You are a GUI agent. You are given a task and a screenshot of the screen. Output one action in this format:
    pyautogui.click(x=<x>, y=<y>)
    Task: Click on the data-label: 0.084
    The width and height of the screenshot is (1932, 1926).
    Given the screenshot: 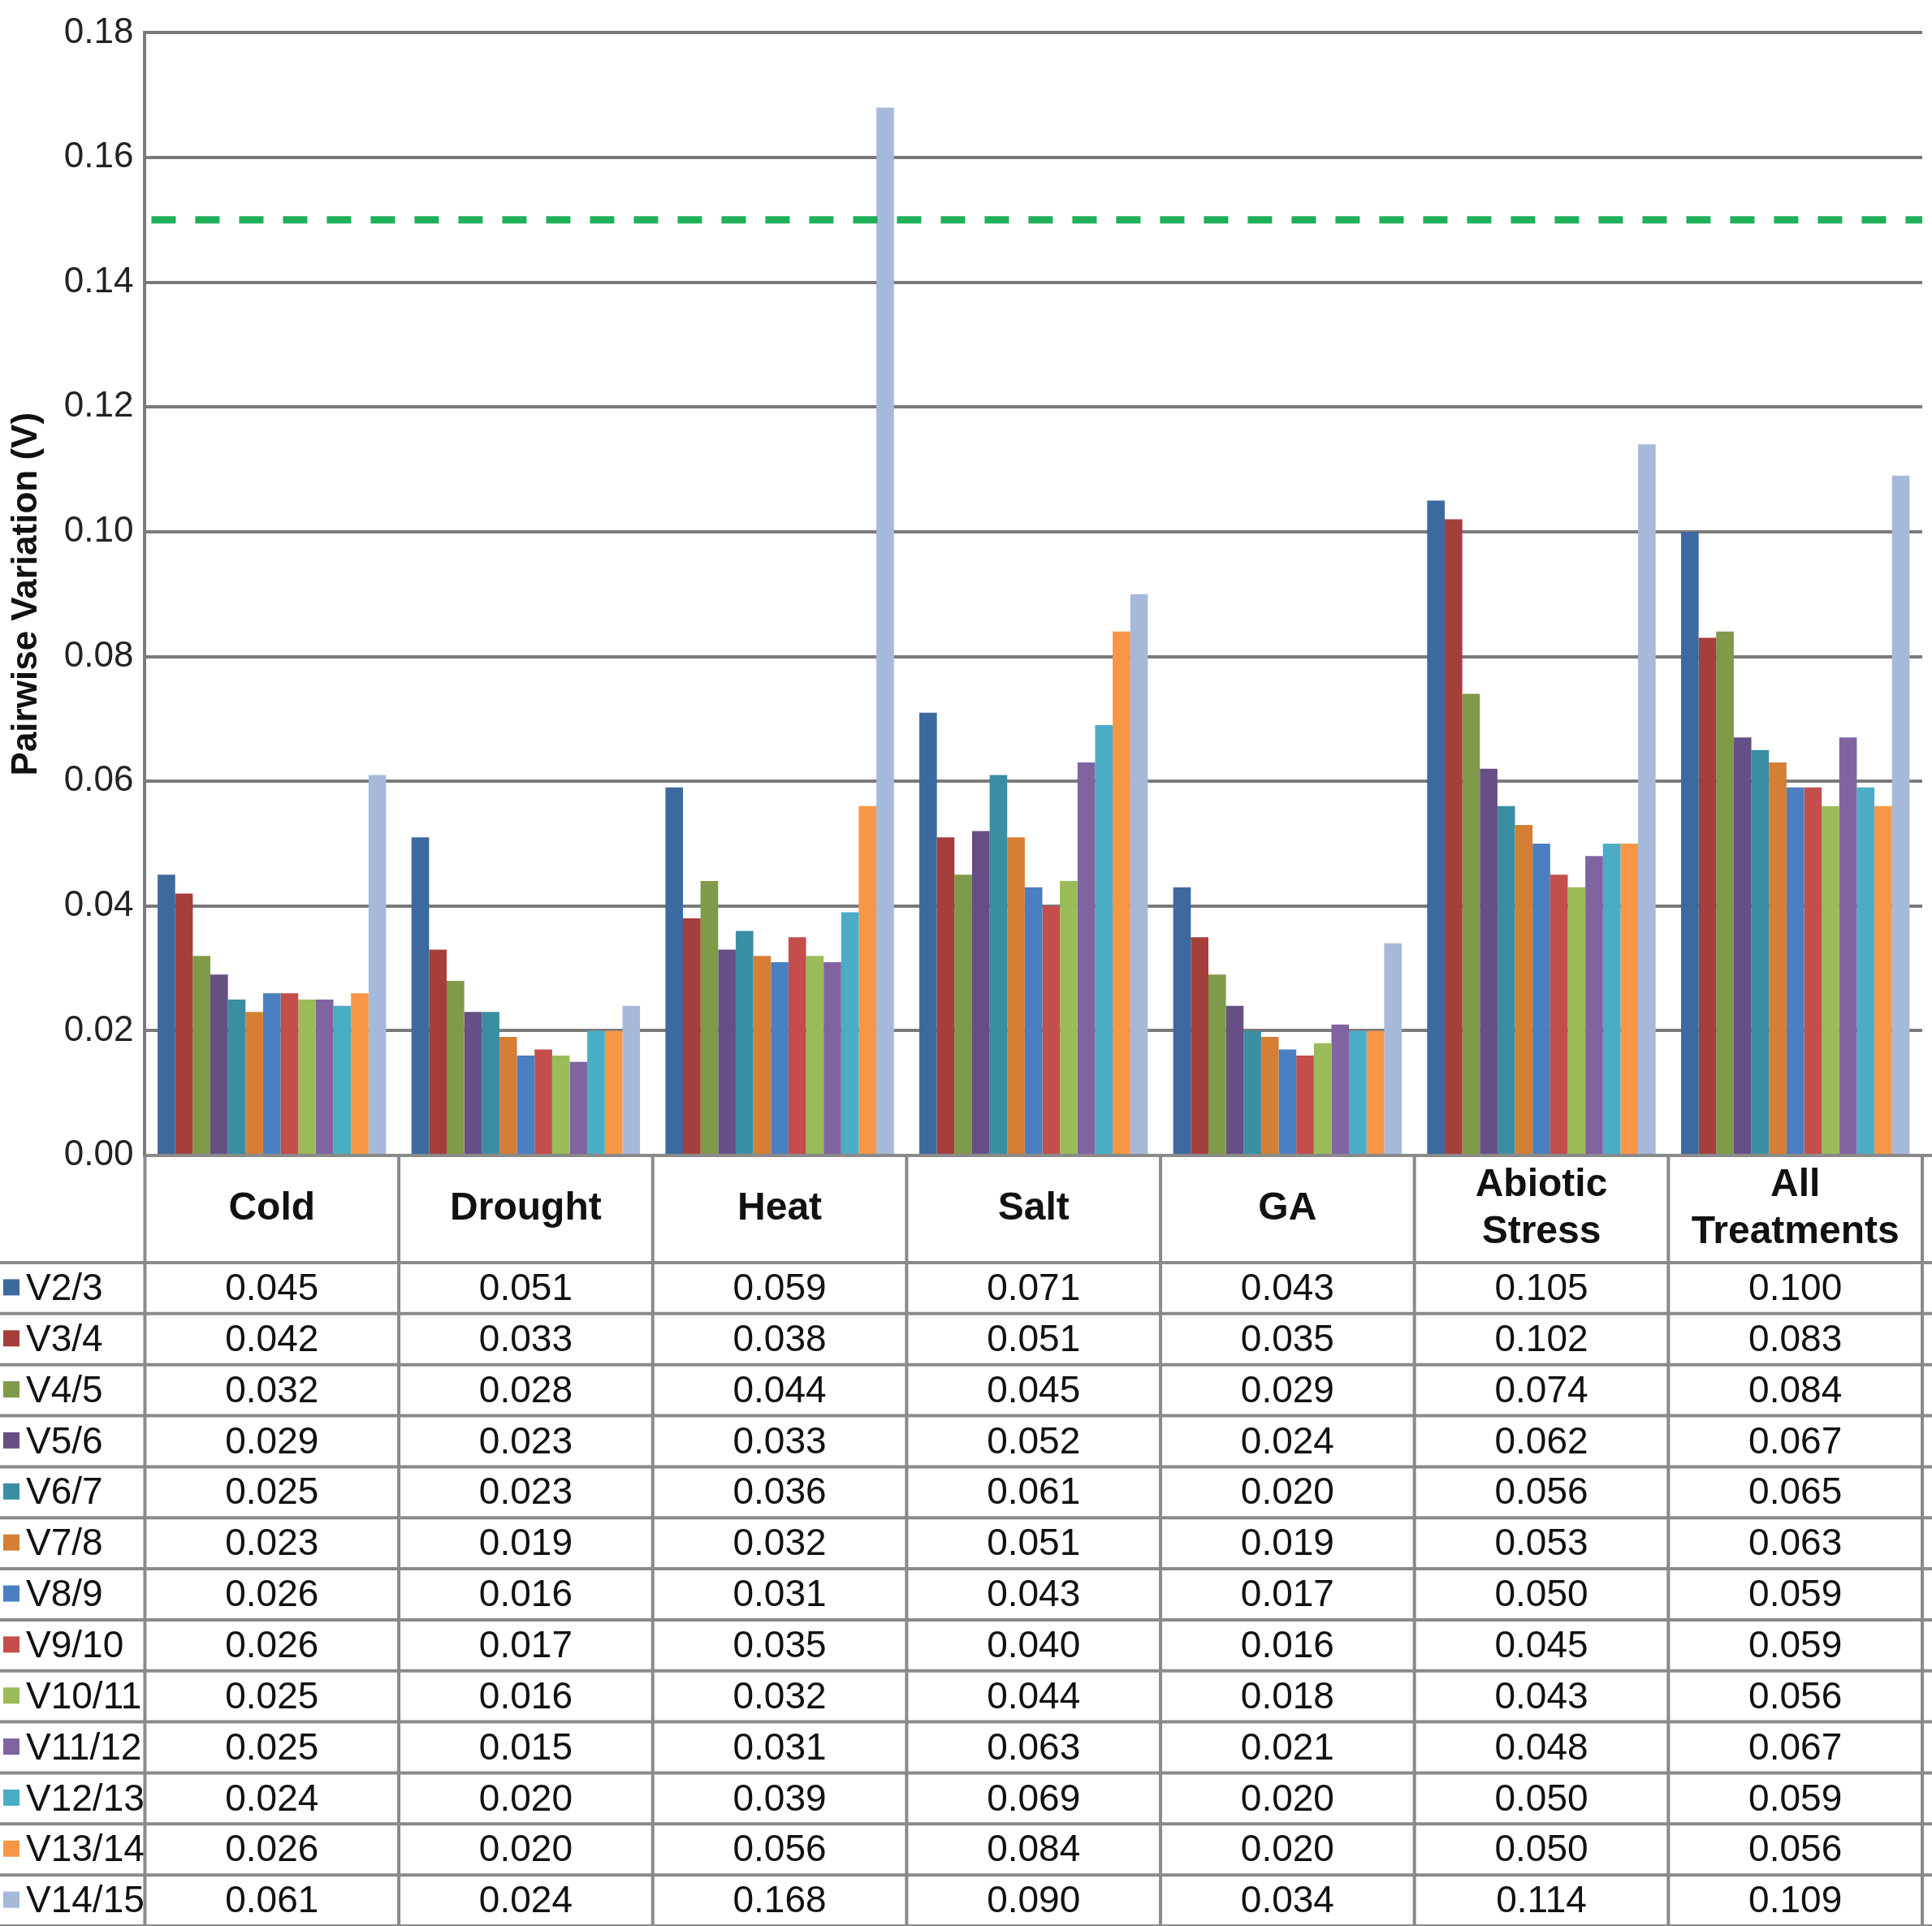 What is the action you would take?
    pyautogui.click(x=1034, y=1848)
    